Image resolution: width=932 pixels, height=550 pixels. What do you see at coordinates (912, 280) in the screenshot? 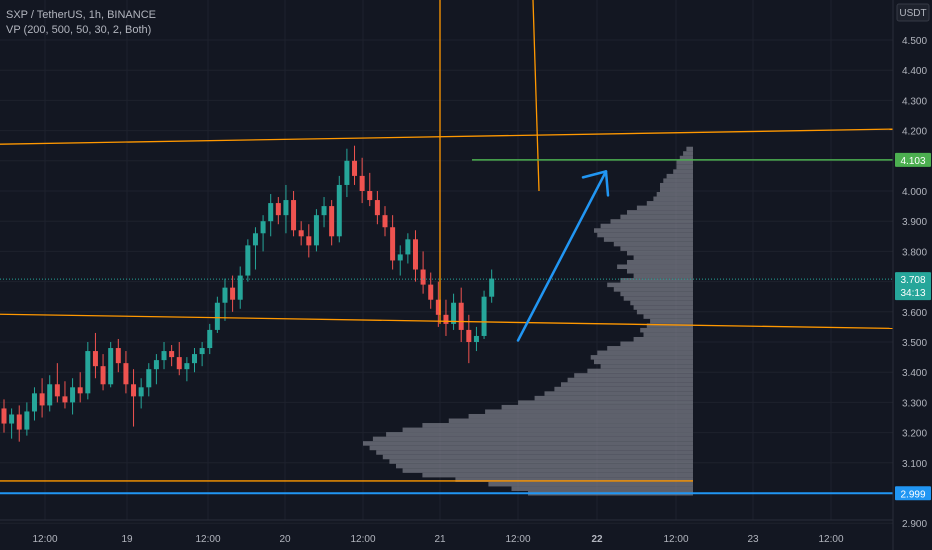
I see `price-tag-last: 3.708` at bounding box center [912, 280].